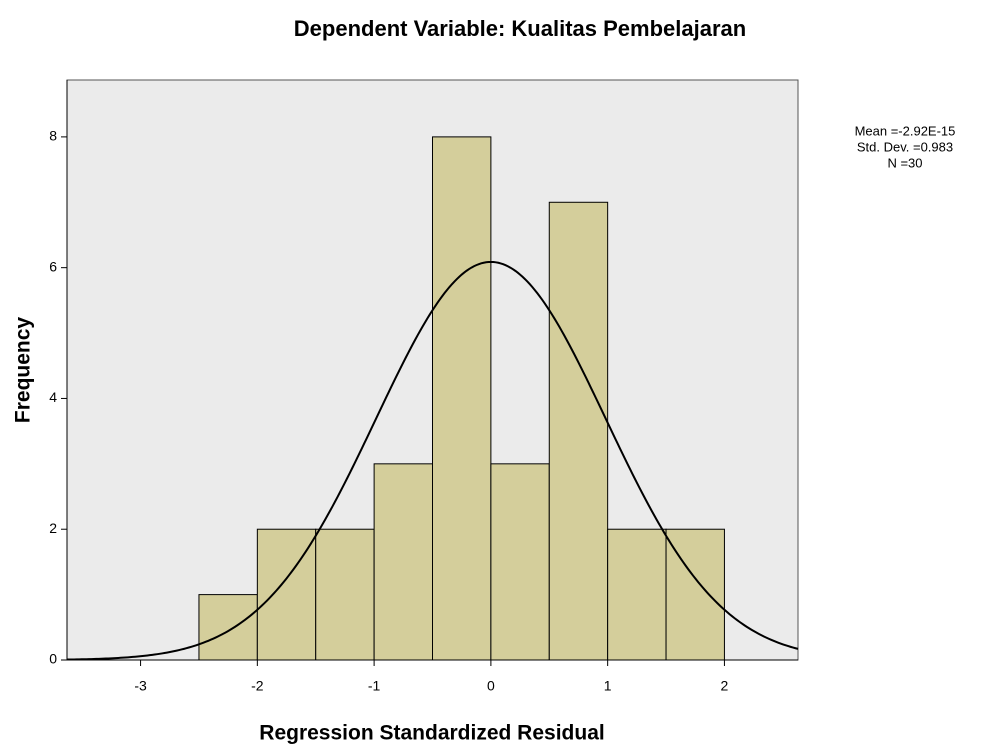 The height and width of the screenshot is (754, 1004). What do you see at coordinates (725, 686) in the screenshot?
I see `x-tick-label: 2` at bounding box center [725, 686].